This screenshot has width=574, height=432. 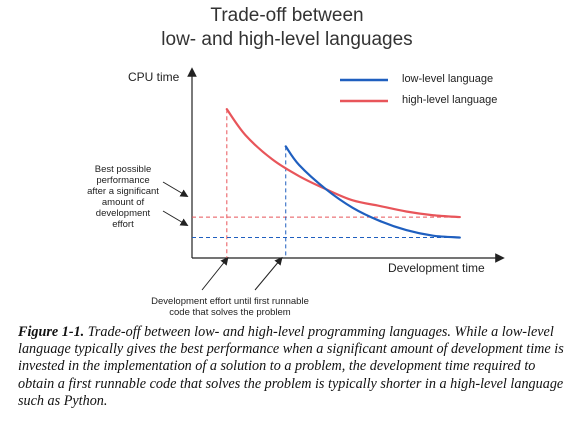 I want to click on effort-annotation-line-1: Development effort until first runnable, so click(x=230, y=301).